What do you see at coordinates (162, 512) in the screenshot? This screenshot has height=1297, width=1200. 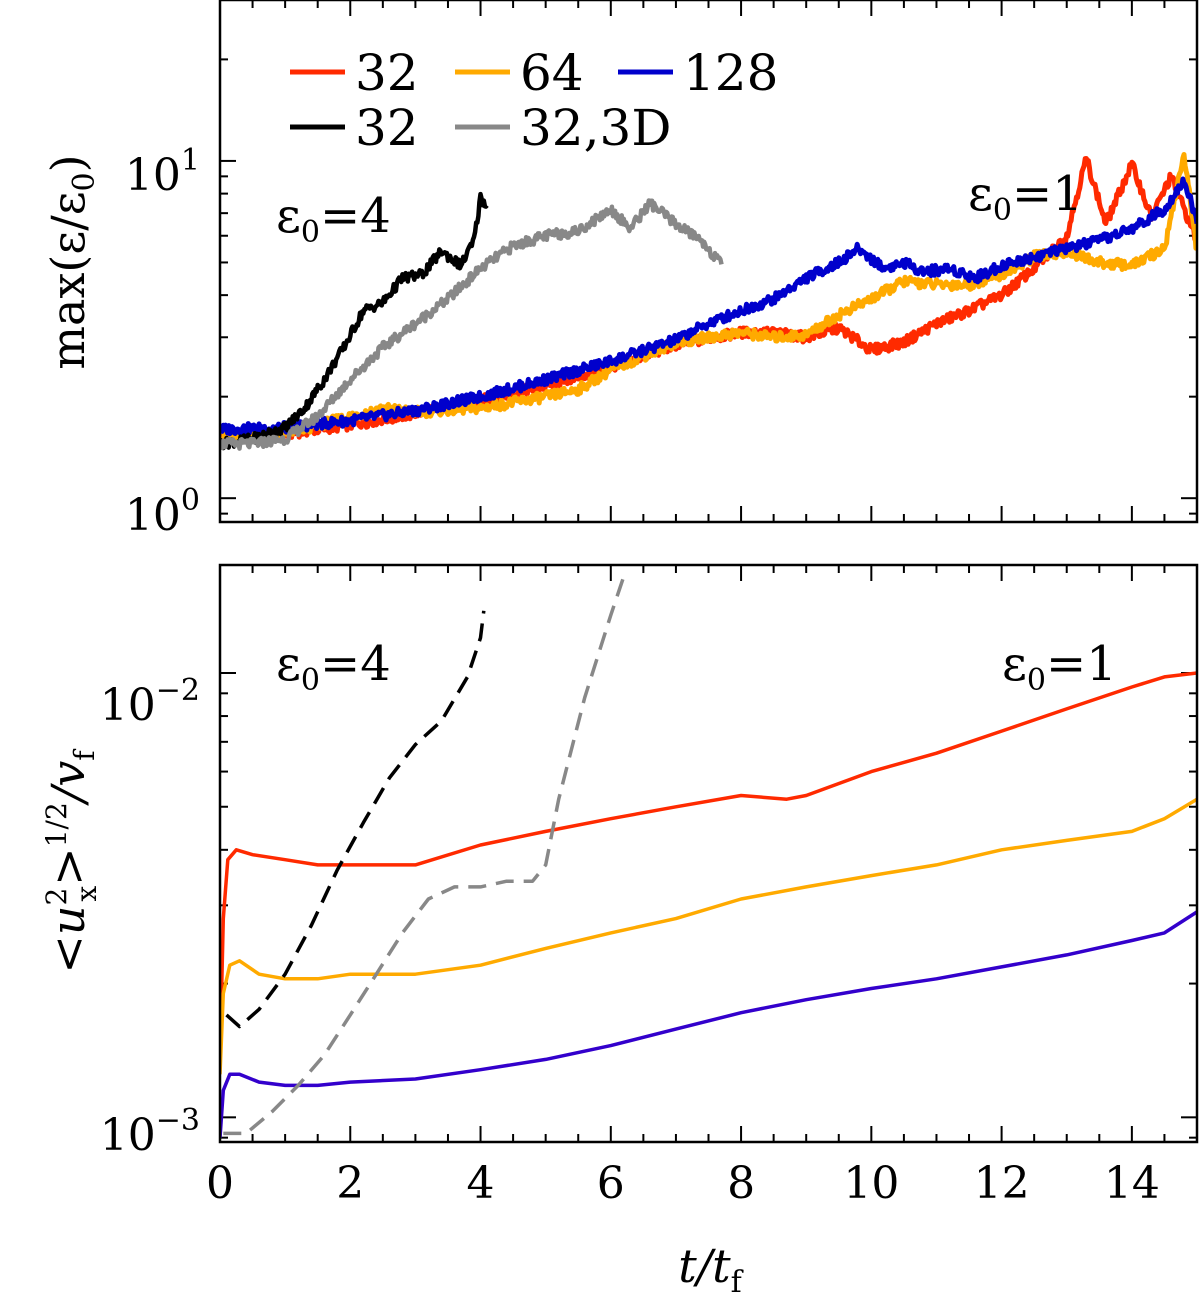 I see `top-ytick-label-1: 10⁰` at bounding box center [162, 512].